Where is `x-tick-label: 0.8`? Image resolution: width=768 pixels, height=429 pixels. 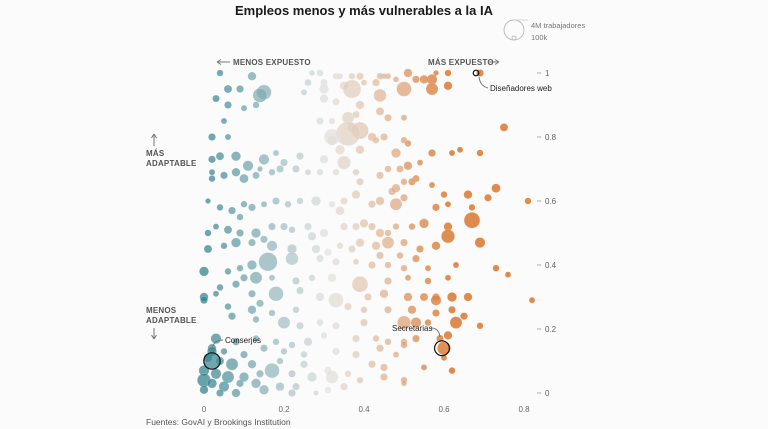
x-tick-label: 0.8 is located at coordinates (524, 409).